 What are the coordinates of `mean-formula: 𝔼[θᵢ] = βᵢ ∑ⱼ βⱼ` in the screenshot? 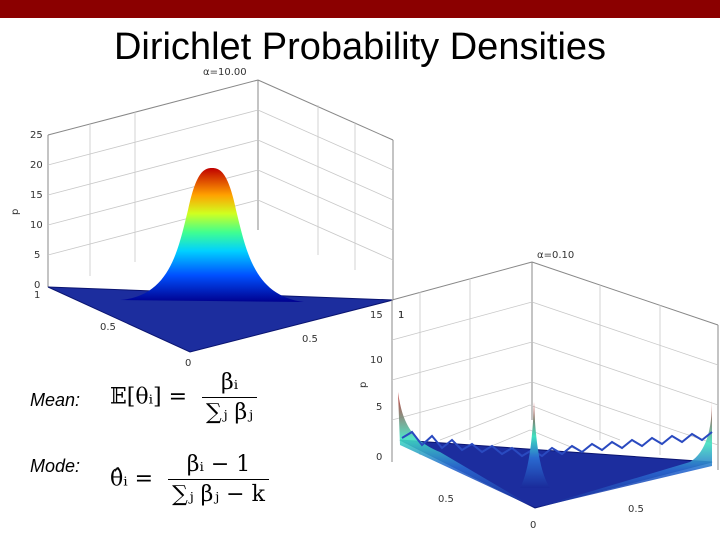 It's located at (184, 397).